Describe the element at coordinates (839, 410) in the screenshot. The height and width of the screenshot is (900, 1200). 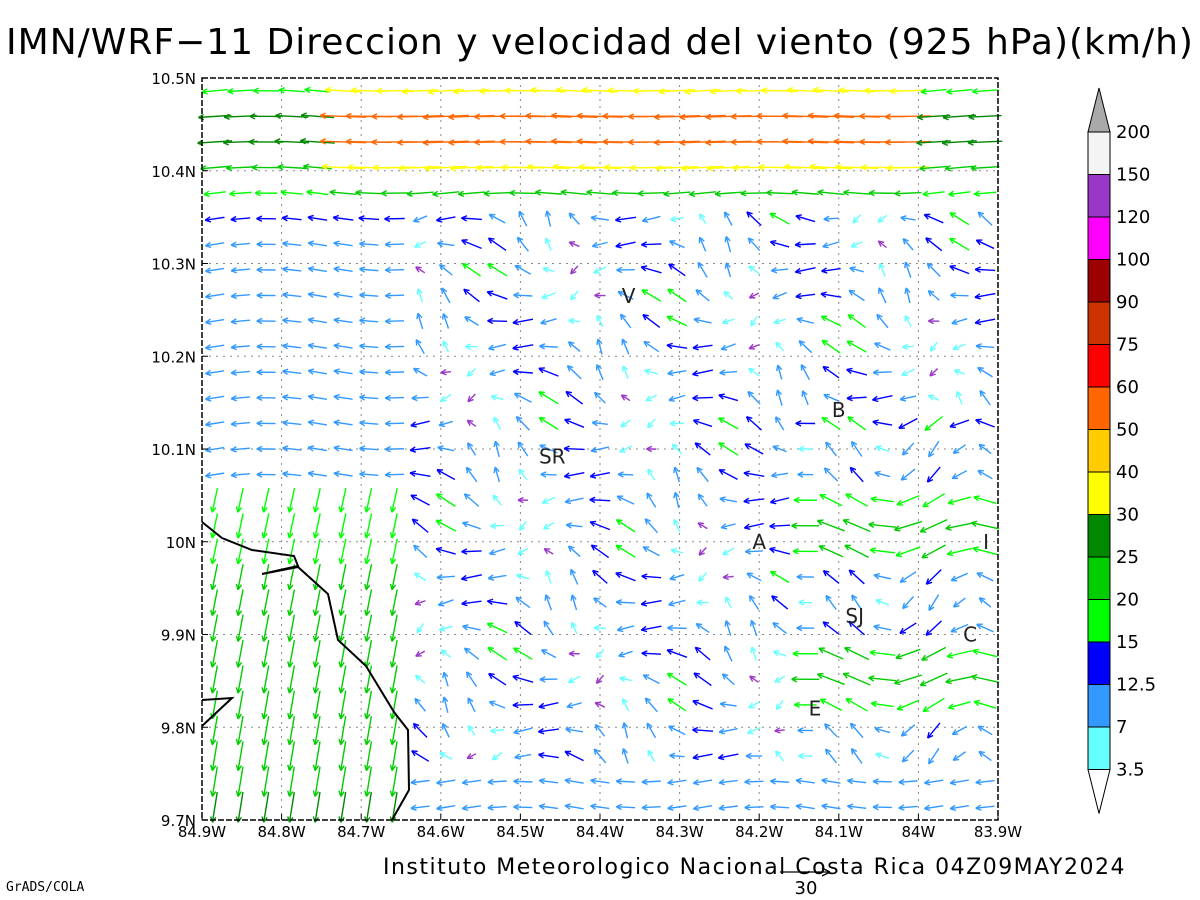
I see `place-label: B` at that location.